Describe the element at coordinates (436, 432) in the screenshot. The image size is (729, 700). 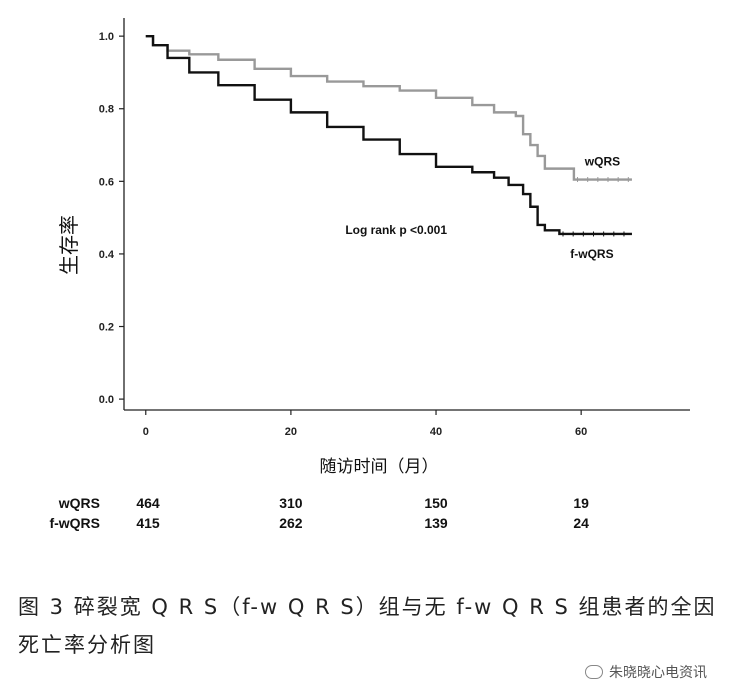
I see `x-tick-label: 40` at that location.